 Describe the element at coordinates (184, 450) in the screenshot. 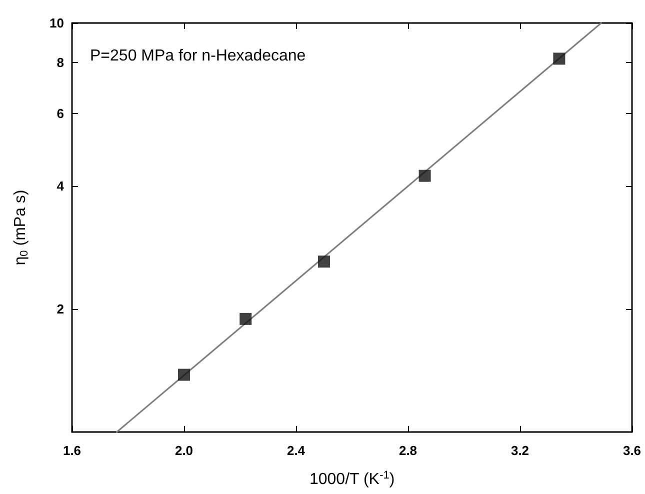

I see `x-tick-label: 2.0` at that location.